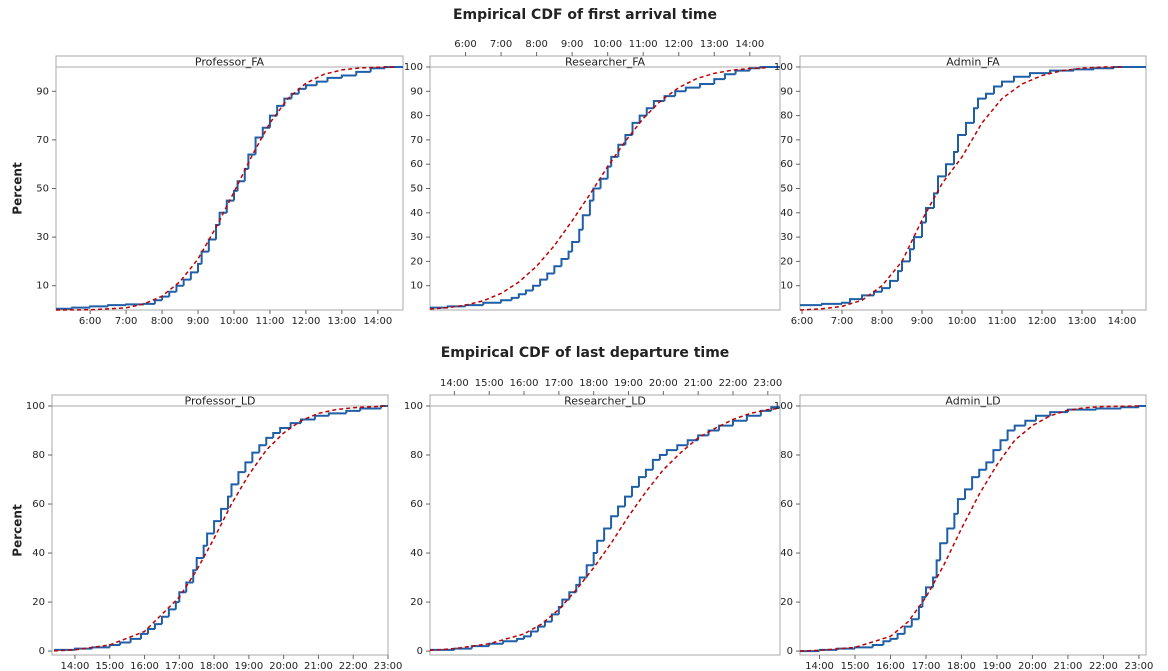 The width and height of the screenshot is (1168, 671). What do you see at coordinates (558, 383) in the screenshot?
I see `x-tick-label: 17:00` at bounding box center [558, 383].